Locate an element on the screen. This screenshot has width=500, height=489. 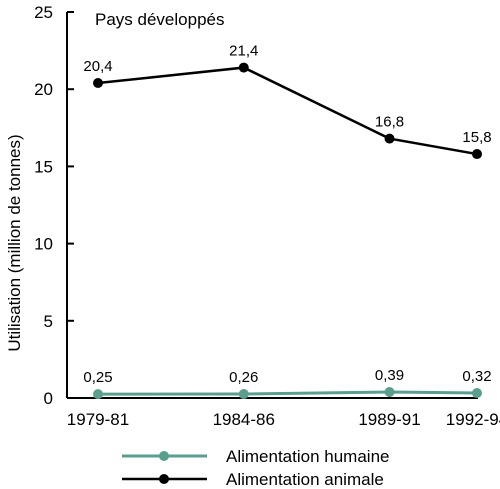
y-tick-label: 15 is located at coordinates (43, 166).